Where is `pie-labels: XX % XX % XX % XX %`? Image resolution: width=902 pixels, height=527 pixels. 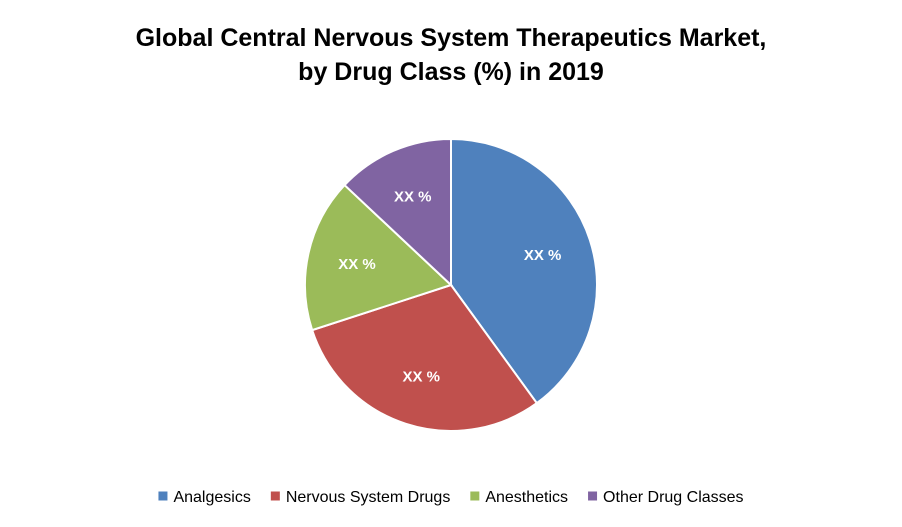 pie-labels: XX % XX % XX % XX % is located at coordinates (449, 287).